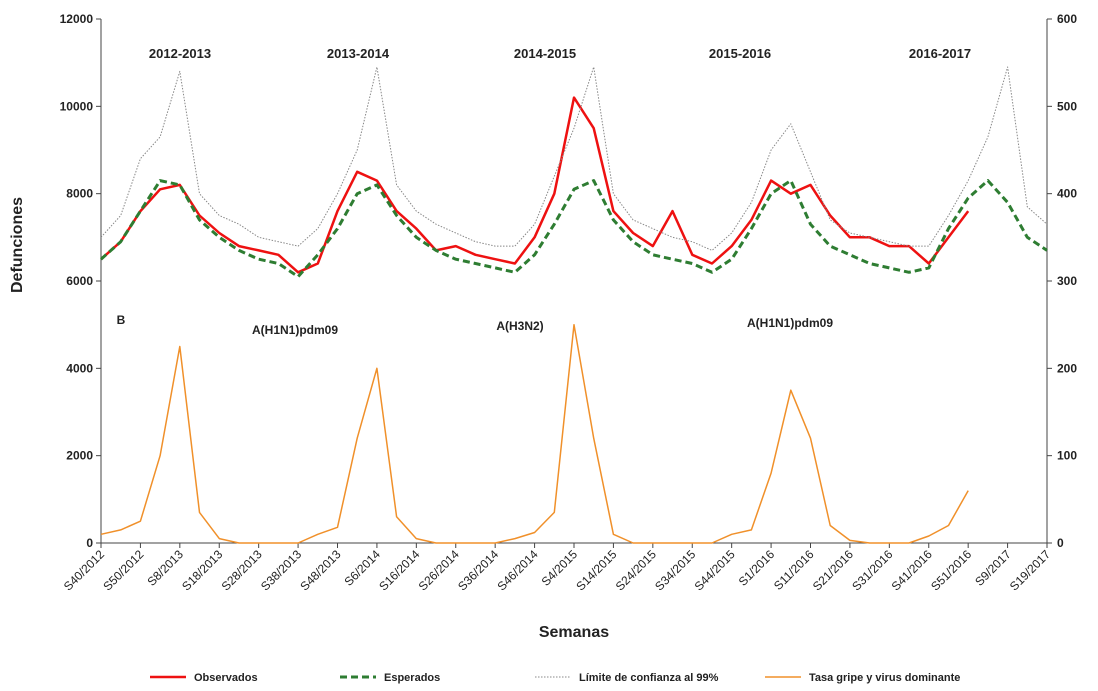  What do you see at coordinates (1067, 194) in the screenshot?
I see `y2-tick-label: 400` at bounding box center [1067, 194].